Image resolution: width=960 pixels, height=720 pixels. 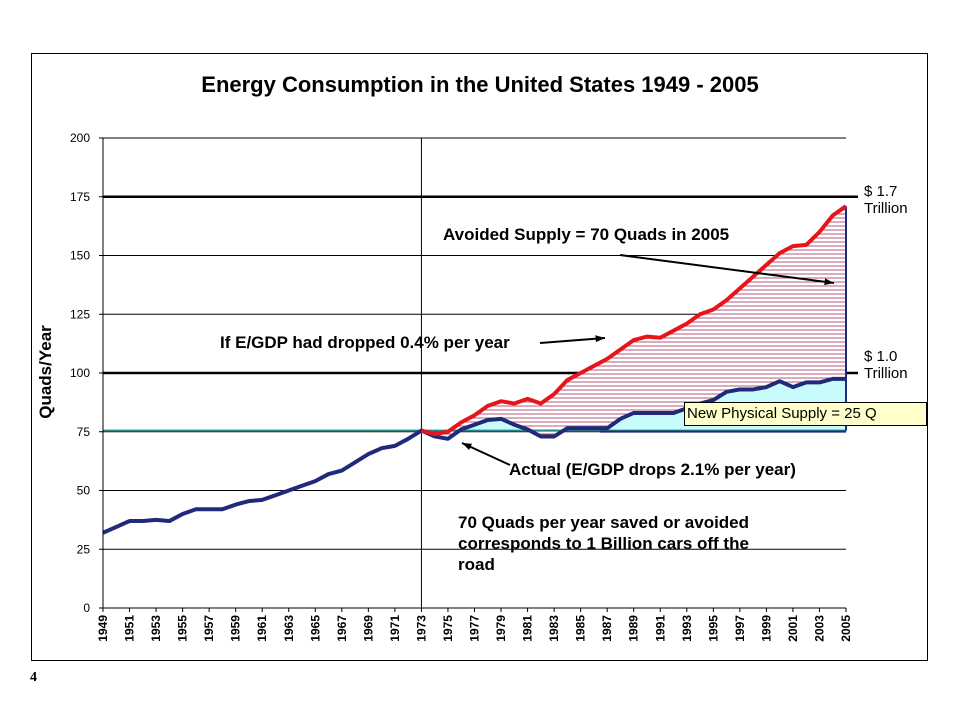 What do you see at coordinates (604, 522) in the screenshot?
I see `saved-note-line-1: 70 Quads per year saved or avoided` at bounding box center [604, 522].